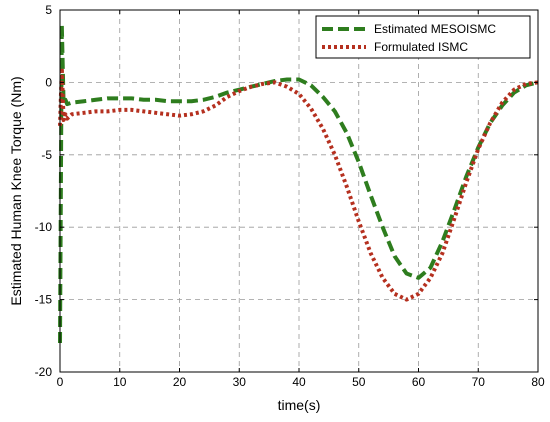  I want to click on y-tick-label: -5, so click(46, 155).